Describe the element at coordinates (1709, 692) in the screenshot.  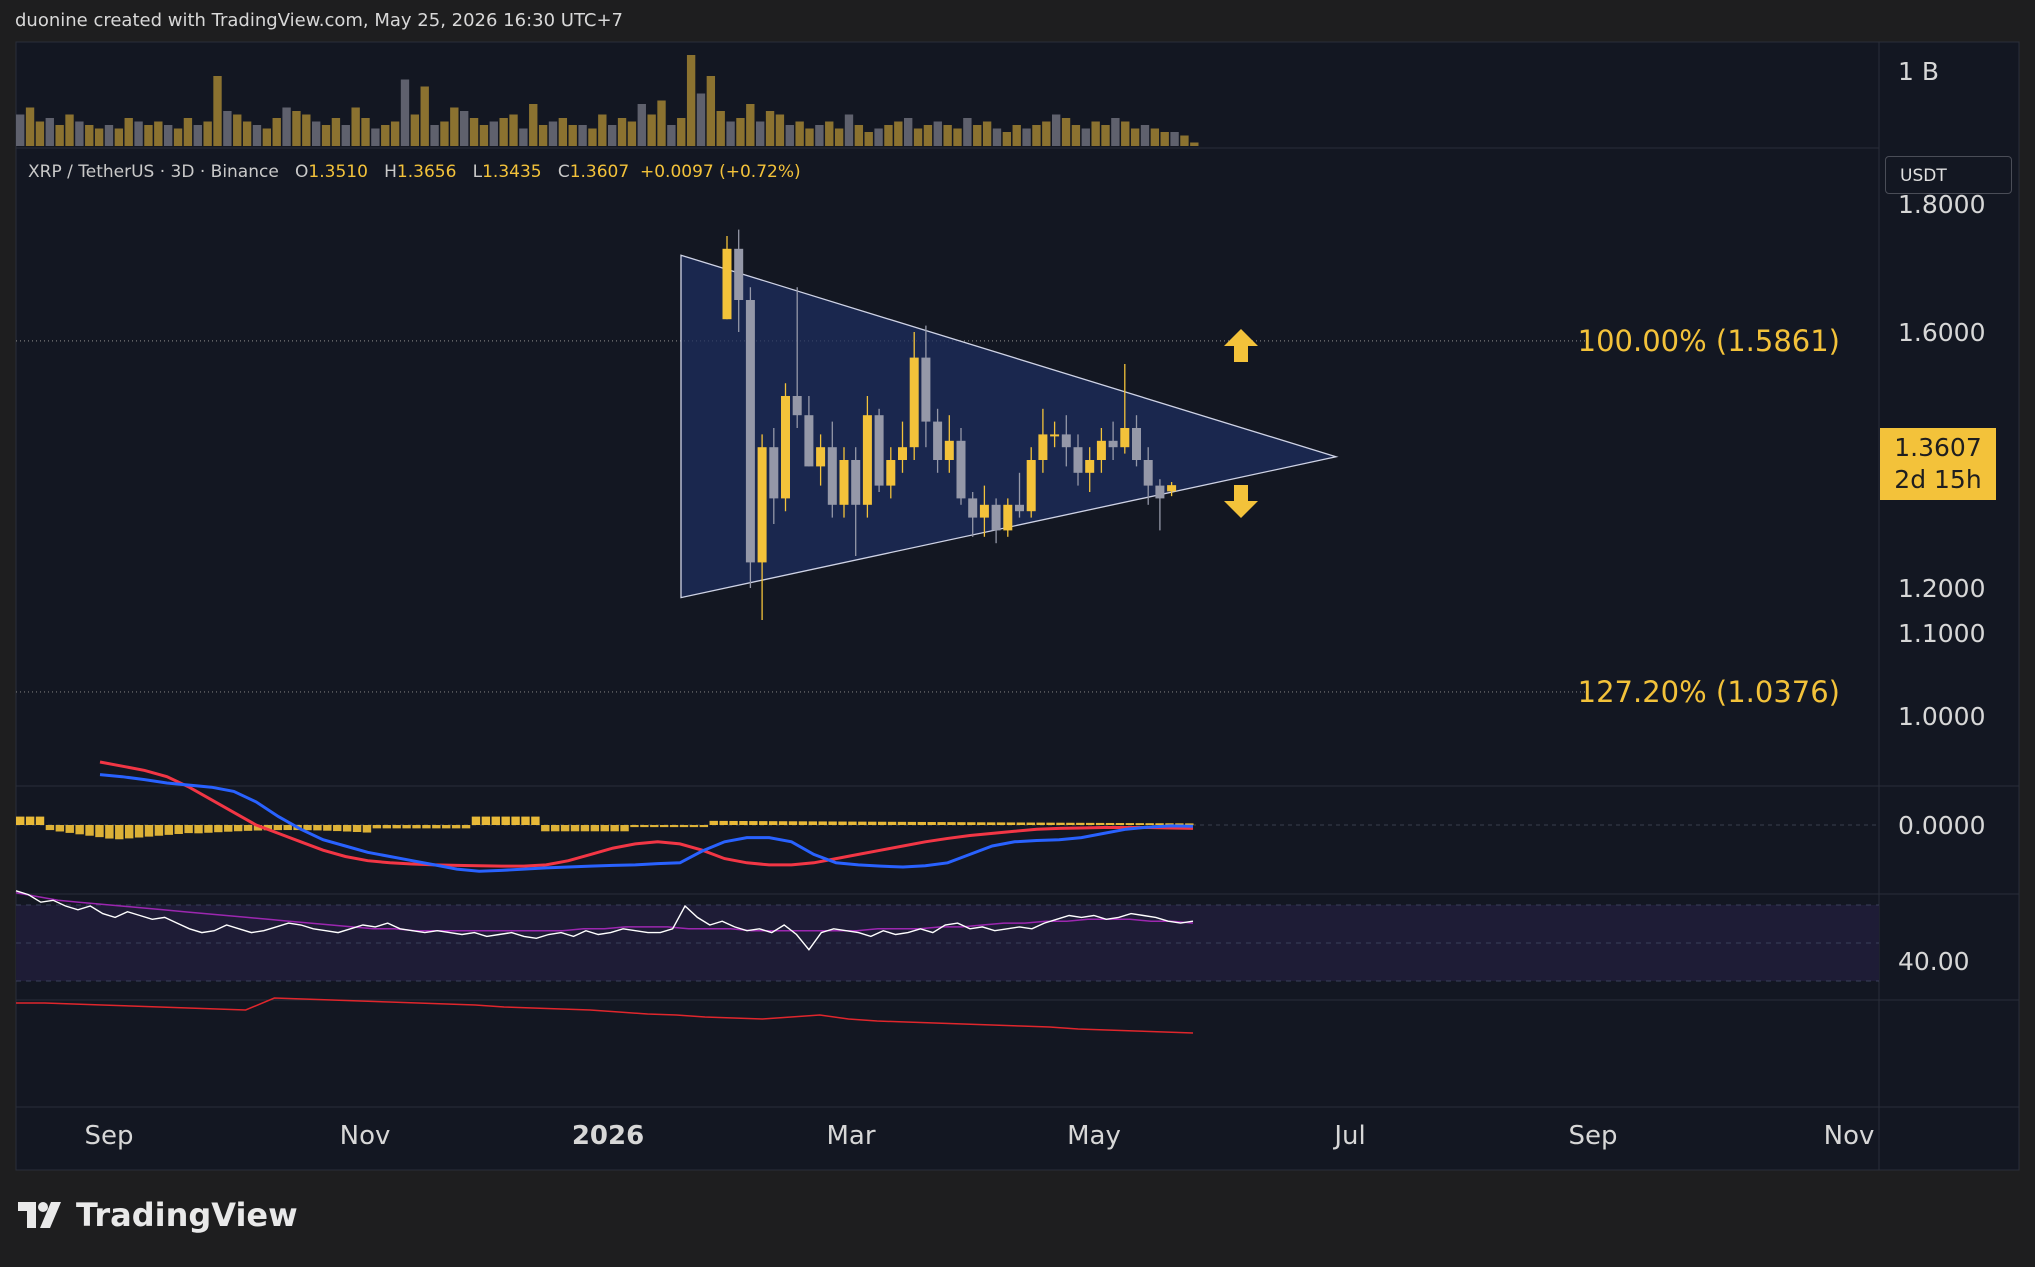
I see `fib-level-label: 127.20% (1.0376)` at that location.